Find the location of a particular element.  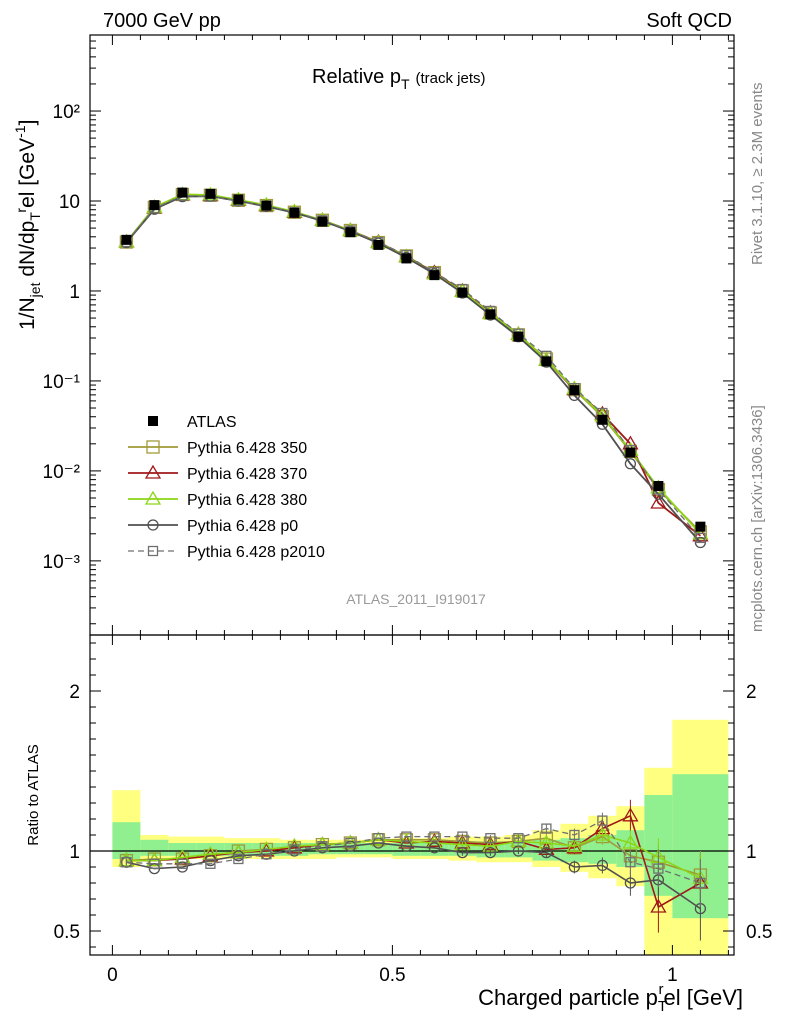

plot-title-main: Relative p is located at coordinates (356, 77).